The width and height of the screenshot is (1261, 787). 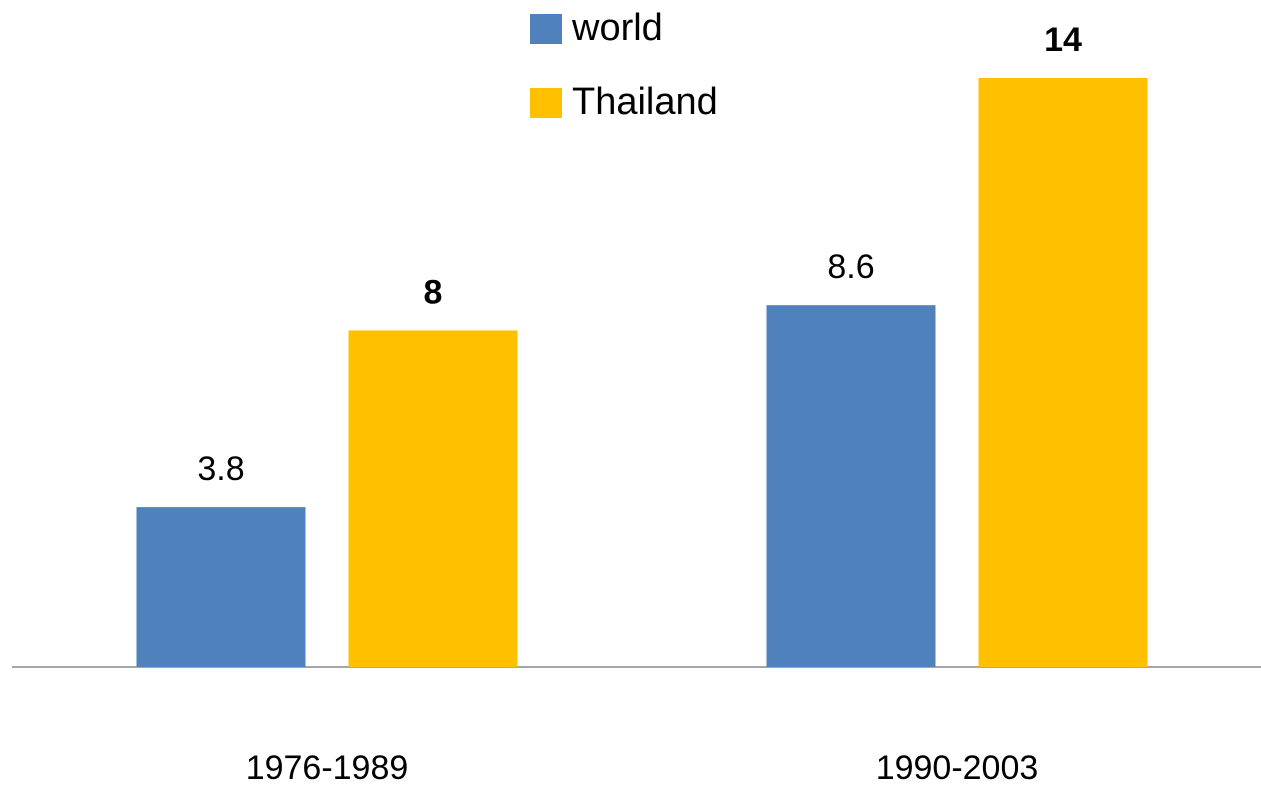 I want to click on legend-label: Thailand, so click(x=645, y=102).